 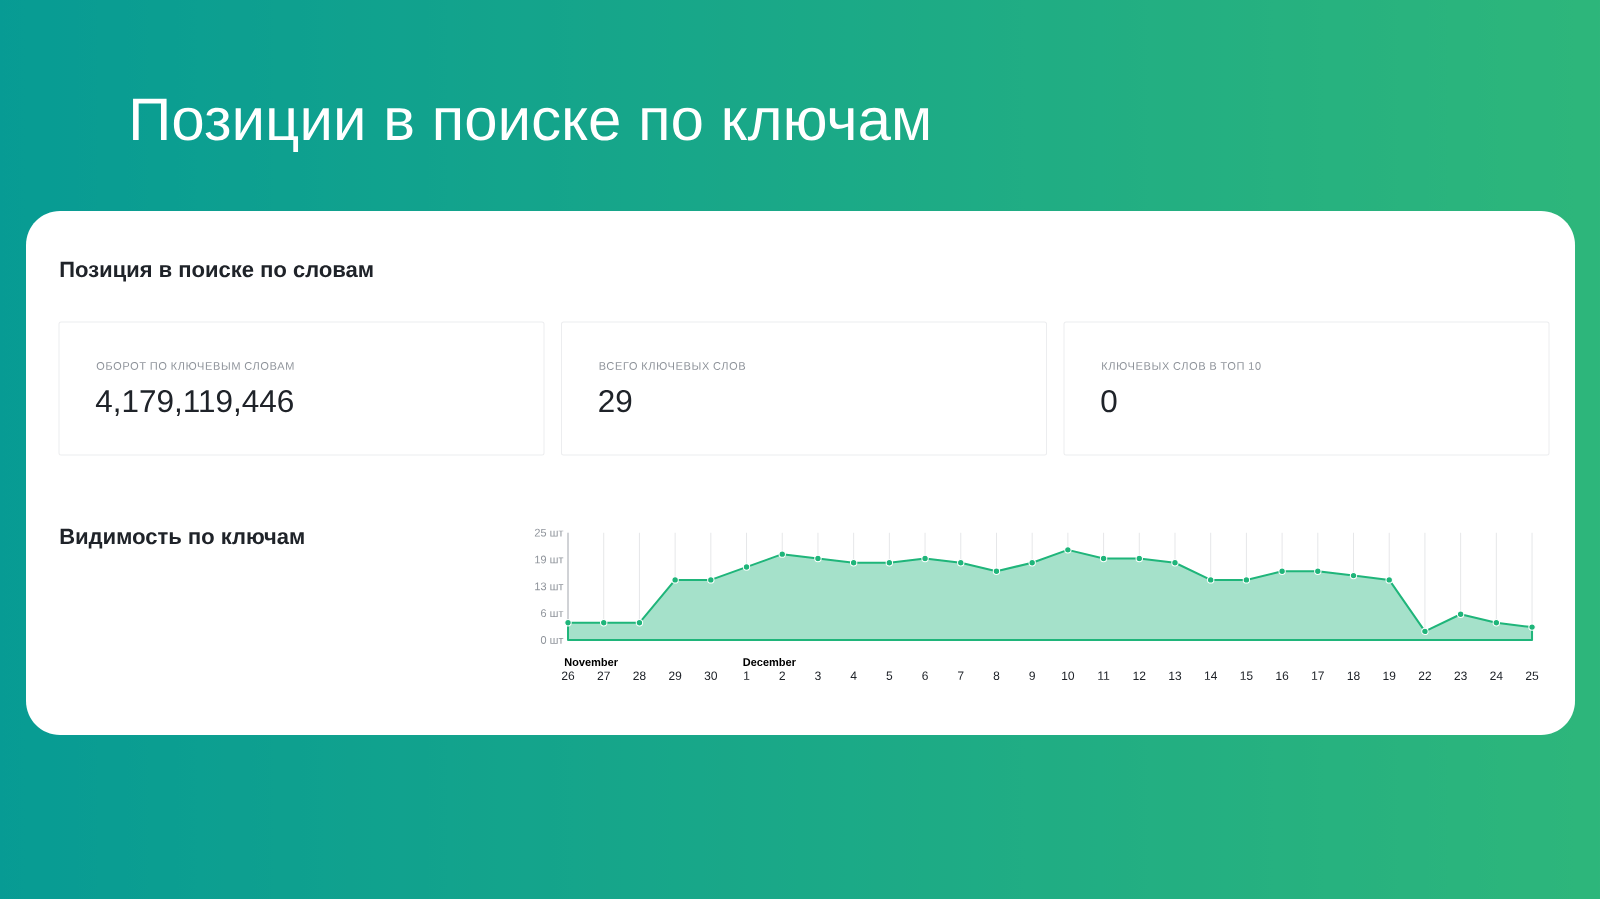 I want to click on x-tick-label: 27, so click(x=603, y=675).